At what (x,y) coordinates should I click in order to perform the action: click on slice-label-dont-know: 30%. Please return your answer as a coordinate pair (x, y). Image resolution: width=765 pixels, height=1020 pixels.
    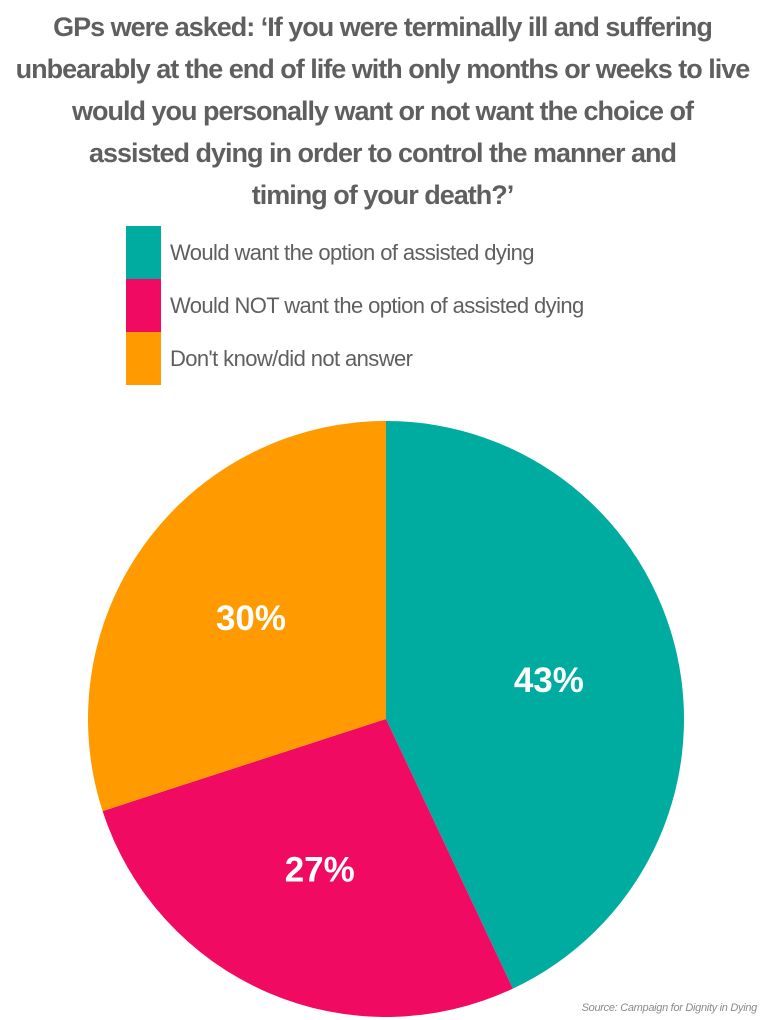
    Looking at the image, I should click on (251, 618).